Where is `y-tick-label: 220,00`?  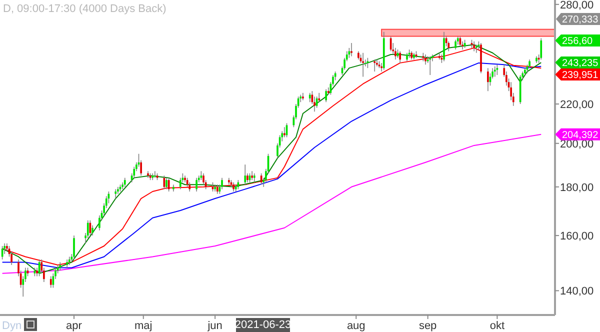 y-tick-label: 220,00 is located at coordinates (577, 105).